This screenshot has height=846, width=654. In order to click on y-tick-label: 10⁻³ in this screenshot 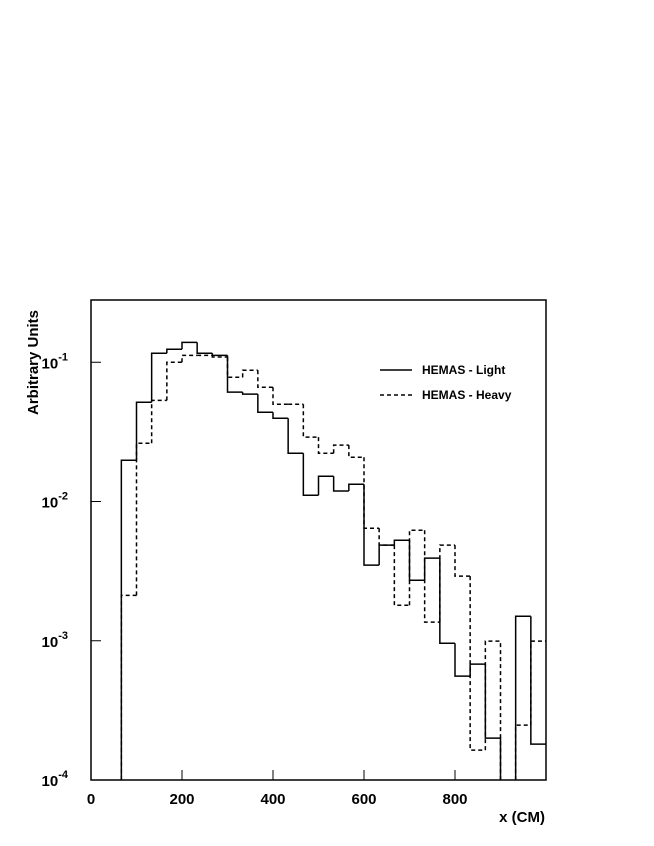, I will do `click(55, 640)`.